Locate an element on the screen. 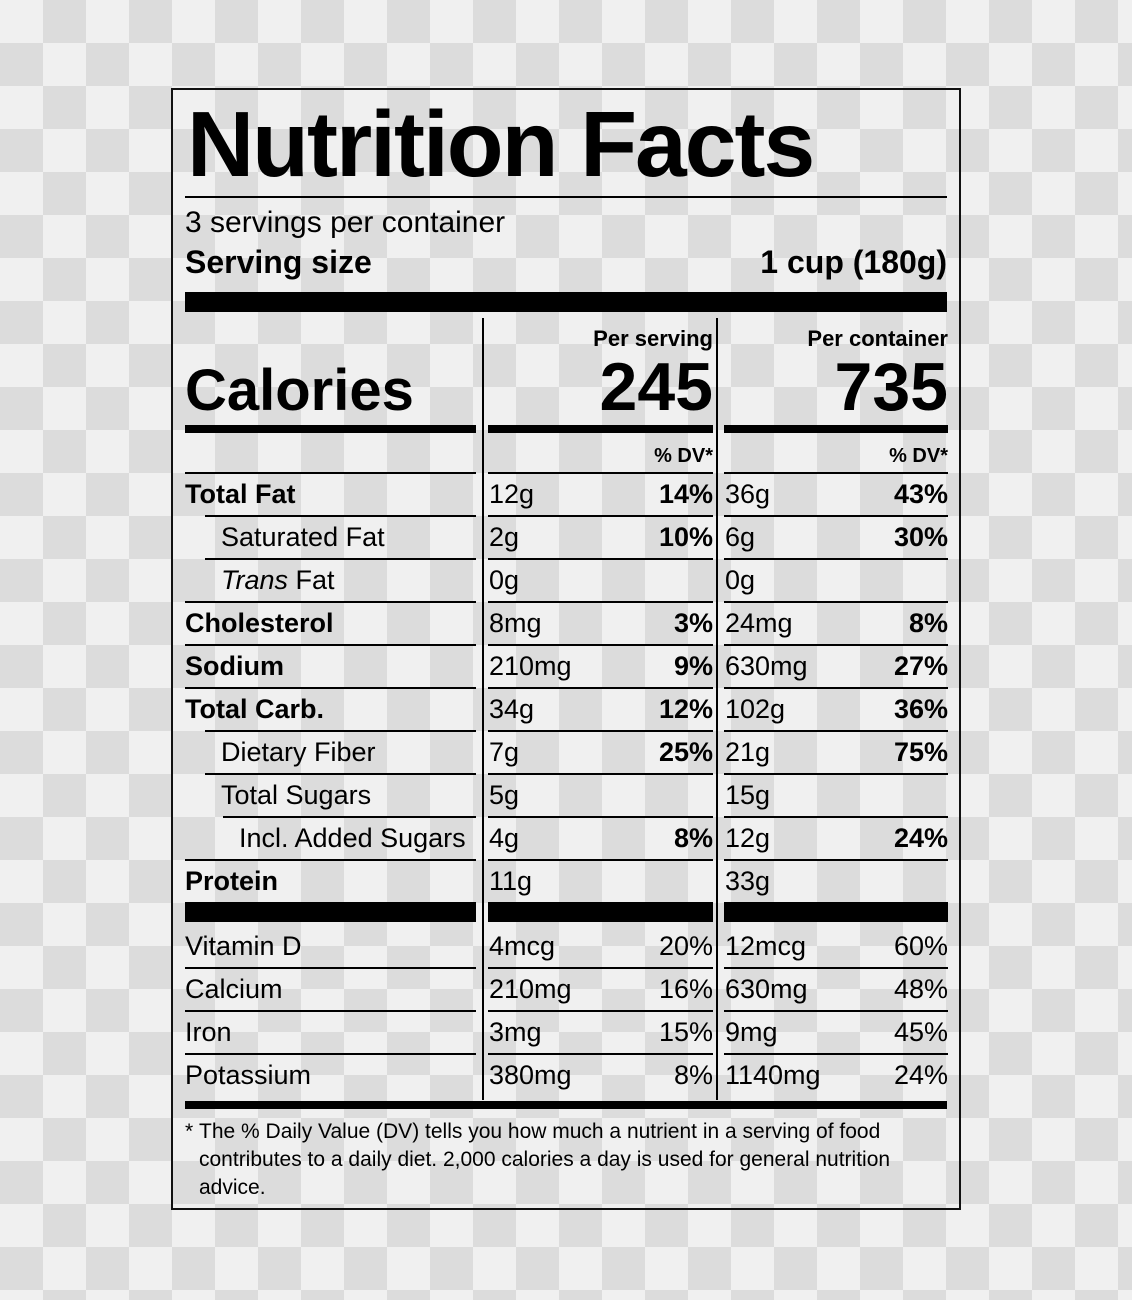  serving-amount: 2g is located at coordinates (504, 537).